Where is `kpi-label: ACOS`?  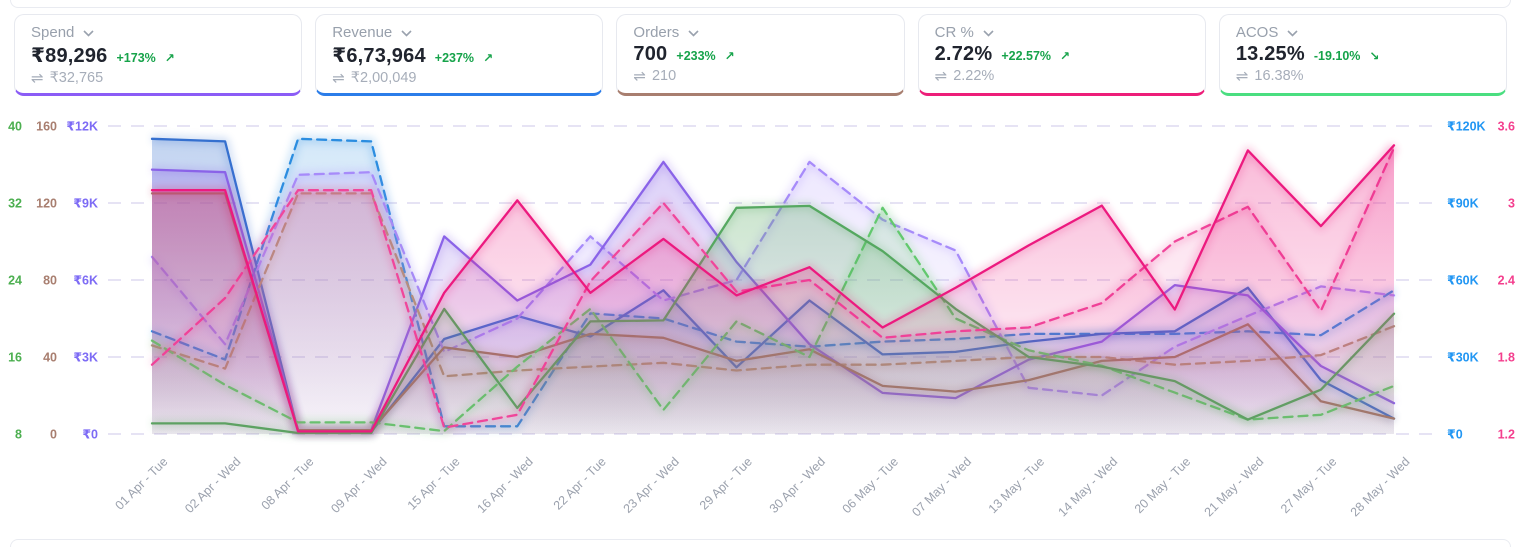
kpi-label: ACOS is located at coordinates (1257, 32).